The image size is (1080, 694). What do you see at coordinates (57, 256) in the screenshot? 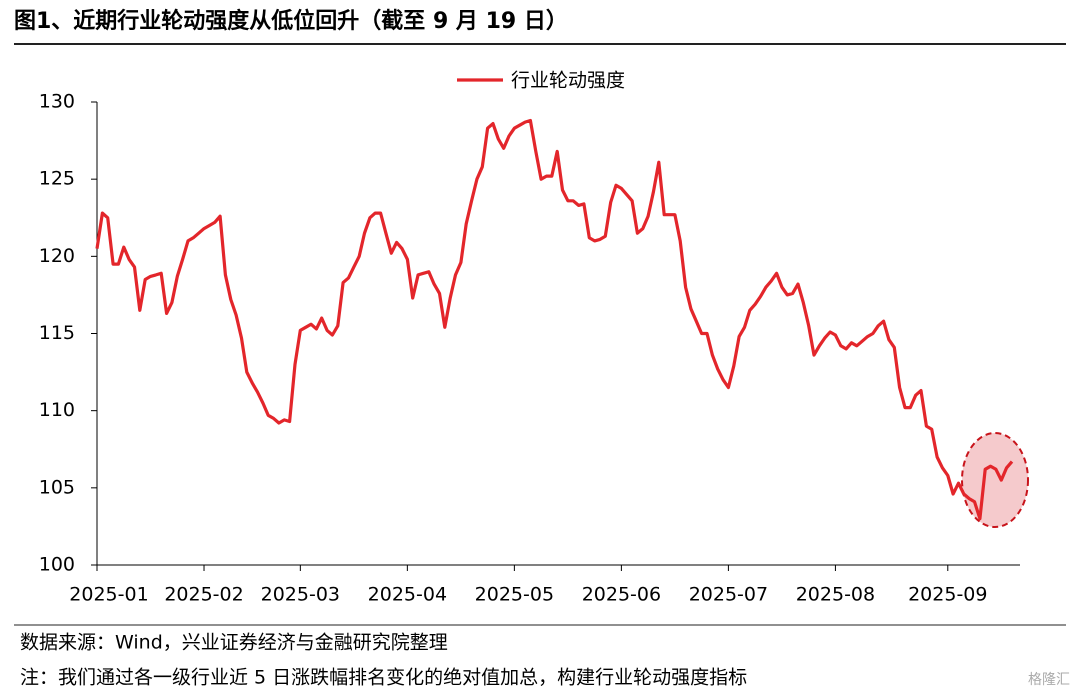
I see `y-tick-label: 120` at bounding box center [57, 256].